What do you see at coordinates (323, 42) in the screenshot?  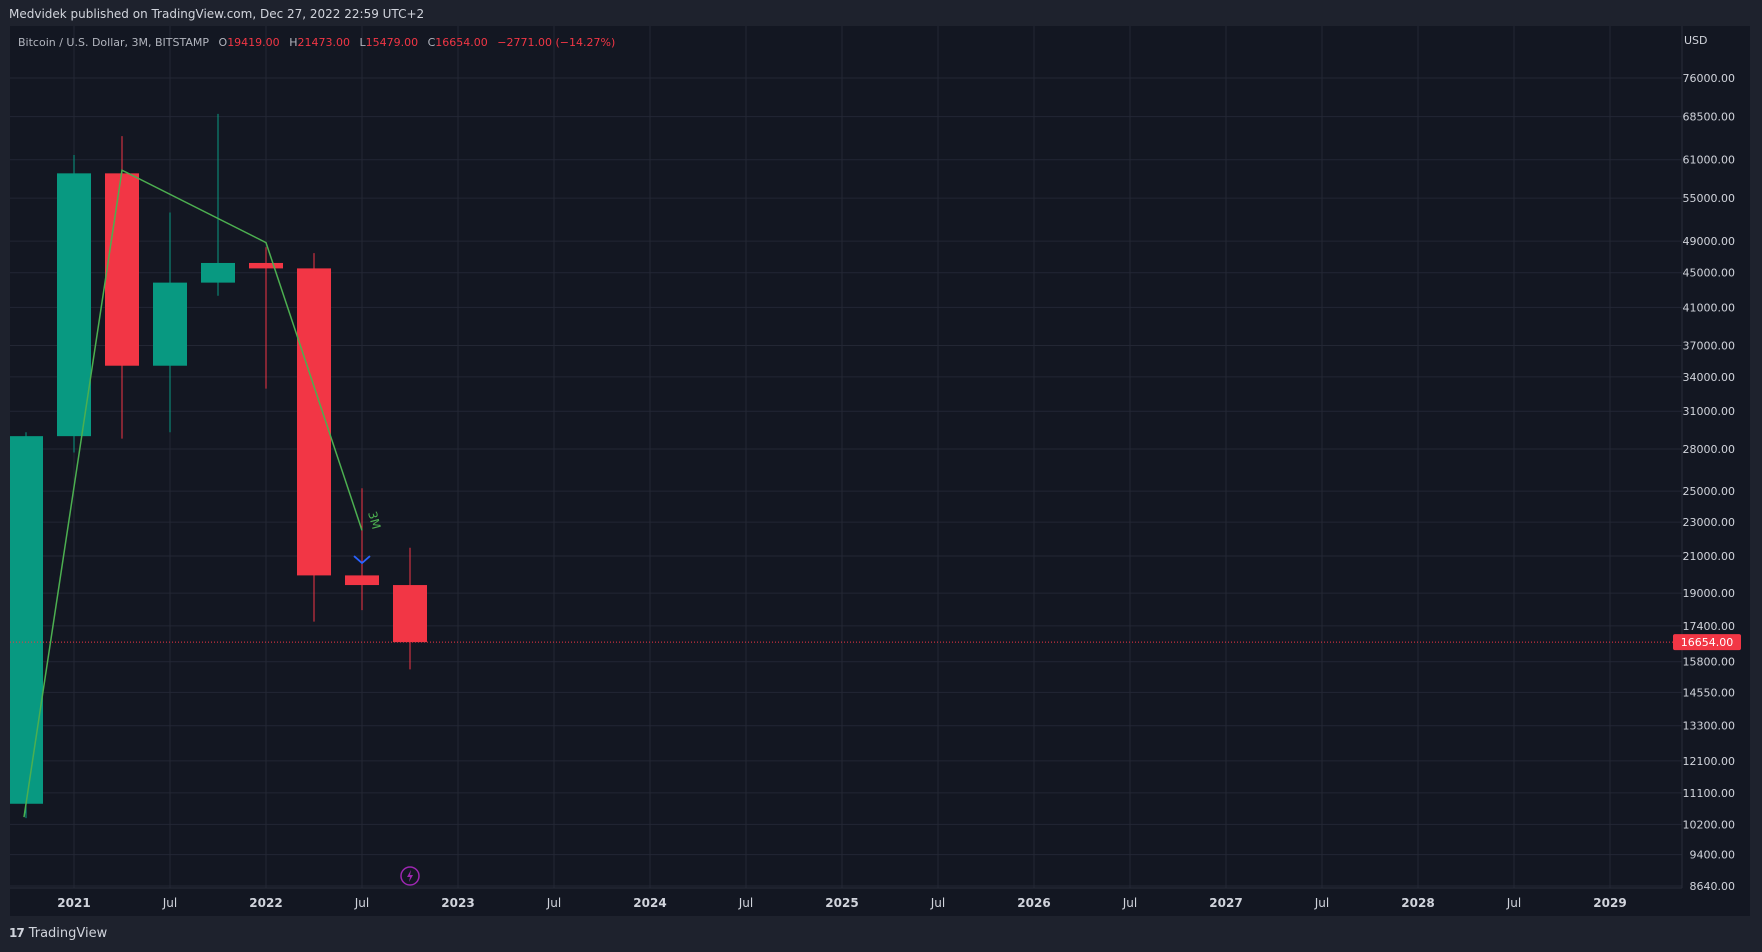 I see `high-value: 21473.00` at bounding box center [323, 42].